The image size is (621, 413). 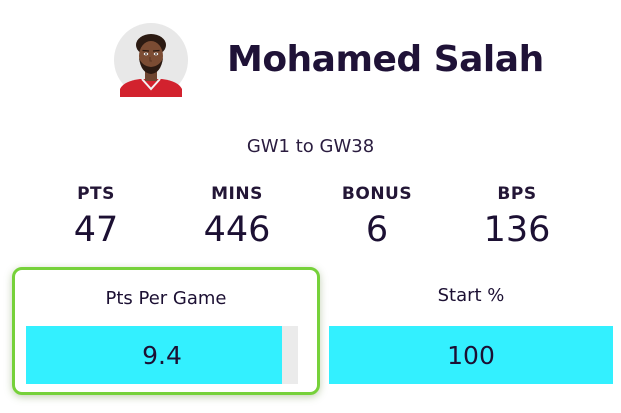 I want to click on stat-label: PTS, so click(x=96, y=194).